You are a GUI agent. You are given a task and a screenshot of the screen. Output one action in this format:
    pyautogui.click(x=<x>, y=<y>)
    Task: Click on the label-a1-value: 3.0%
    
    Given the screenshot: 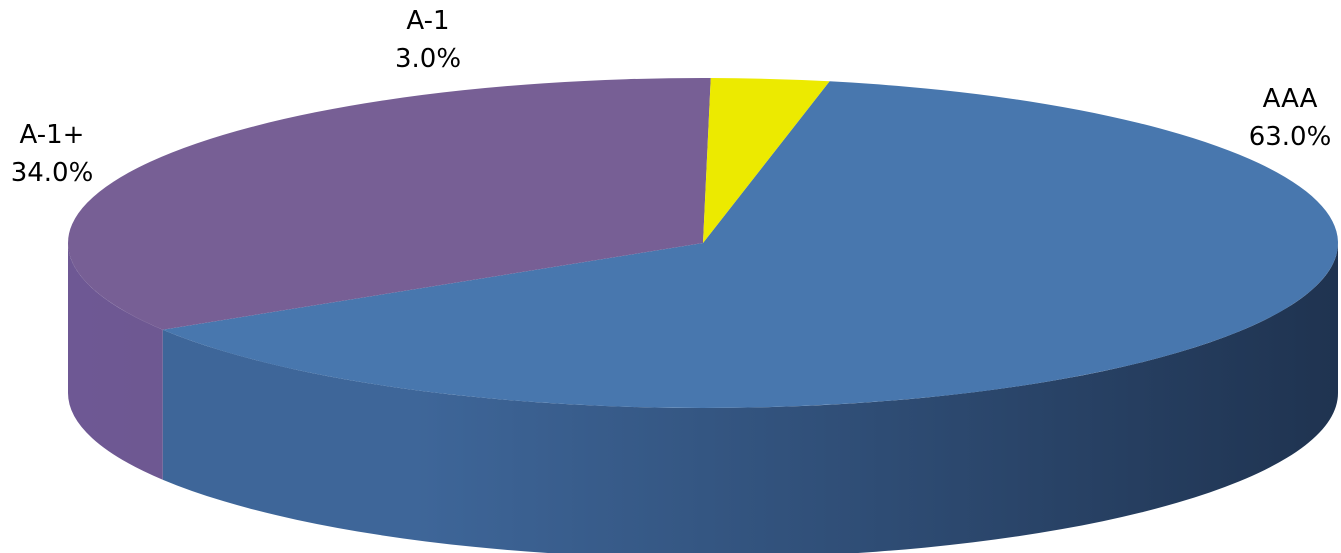 What is the action you would take?
    pyautogui.click(x=428, y=59)
    